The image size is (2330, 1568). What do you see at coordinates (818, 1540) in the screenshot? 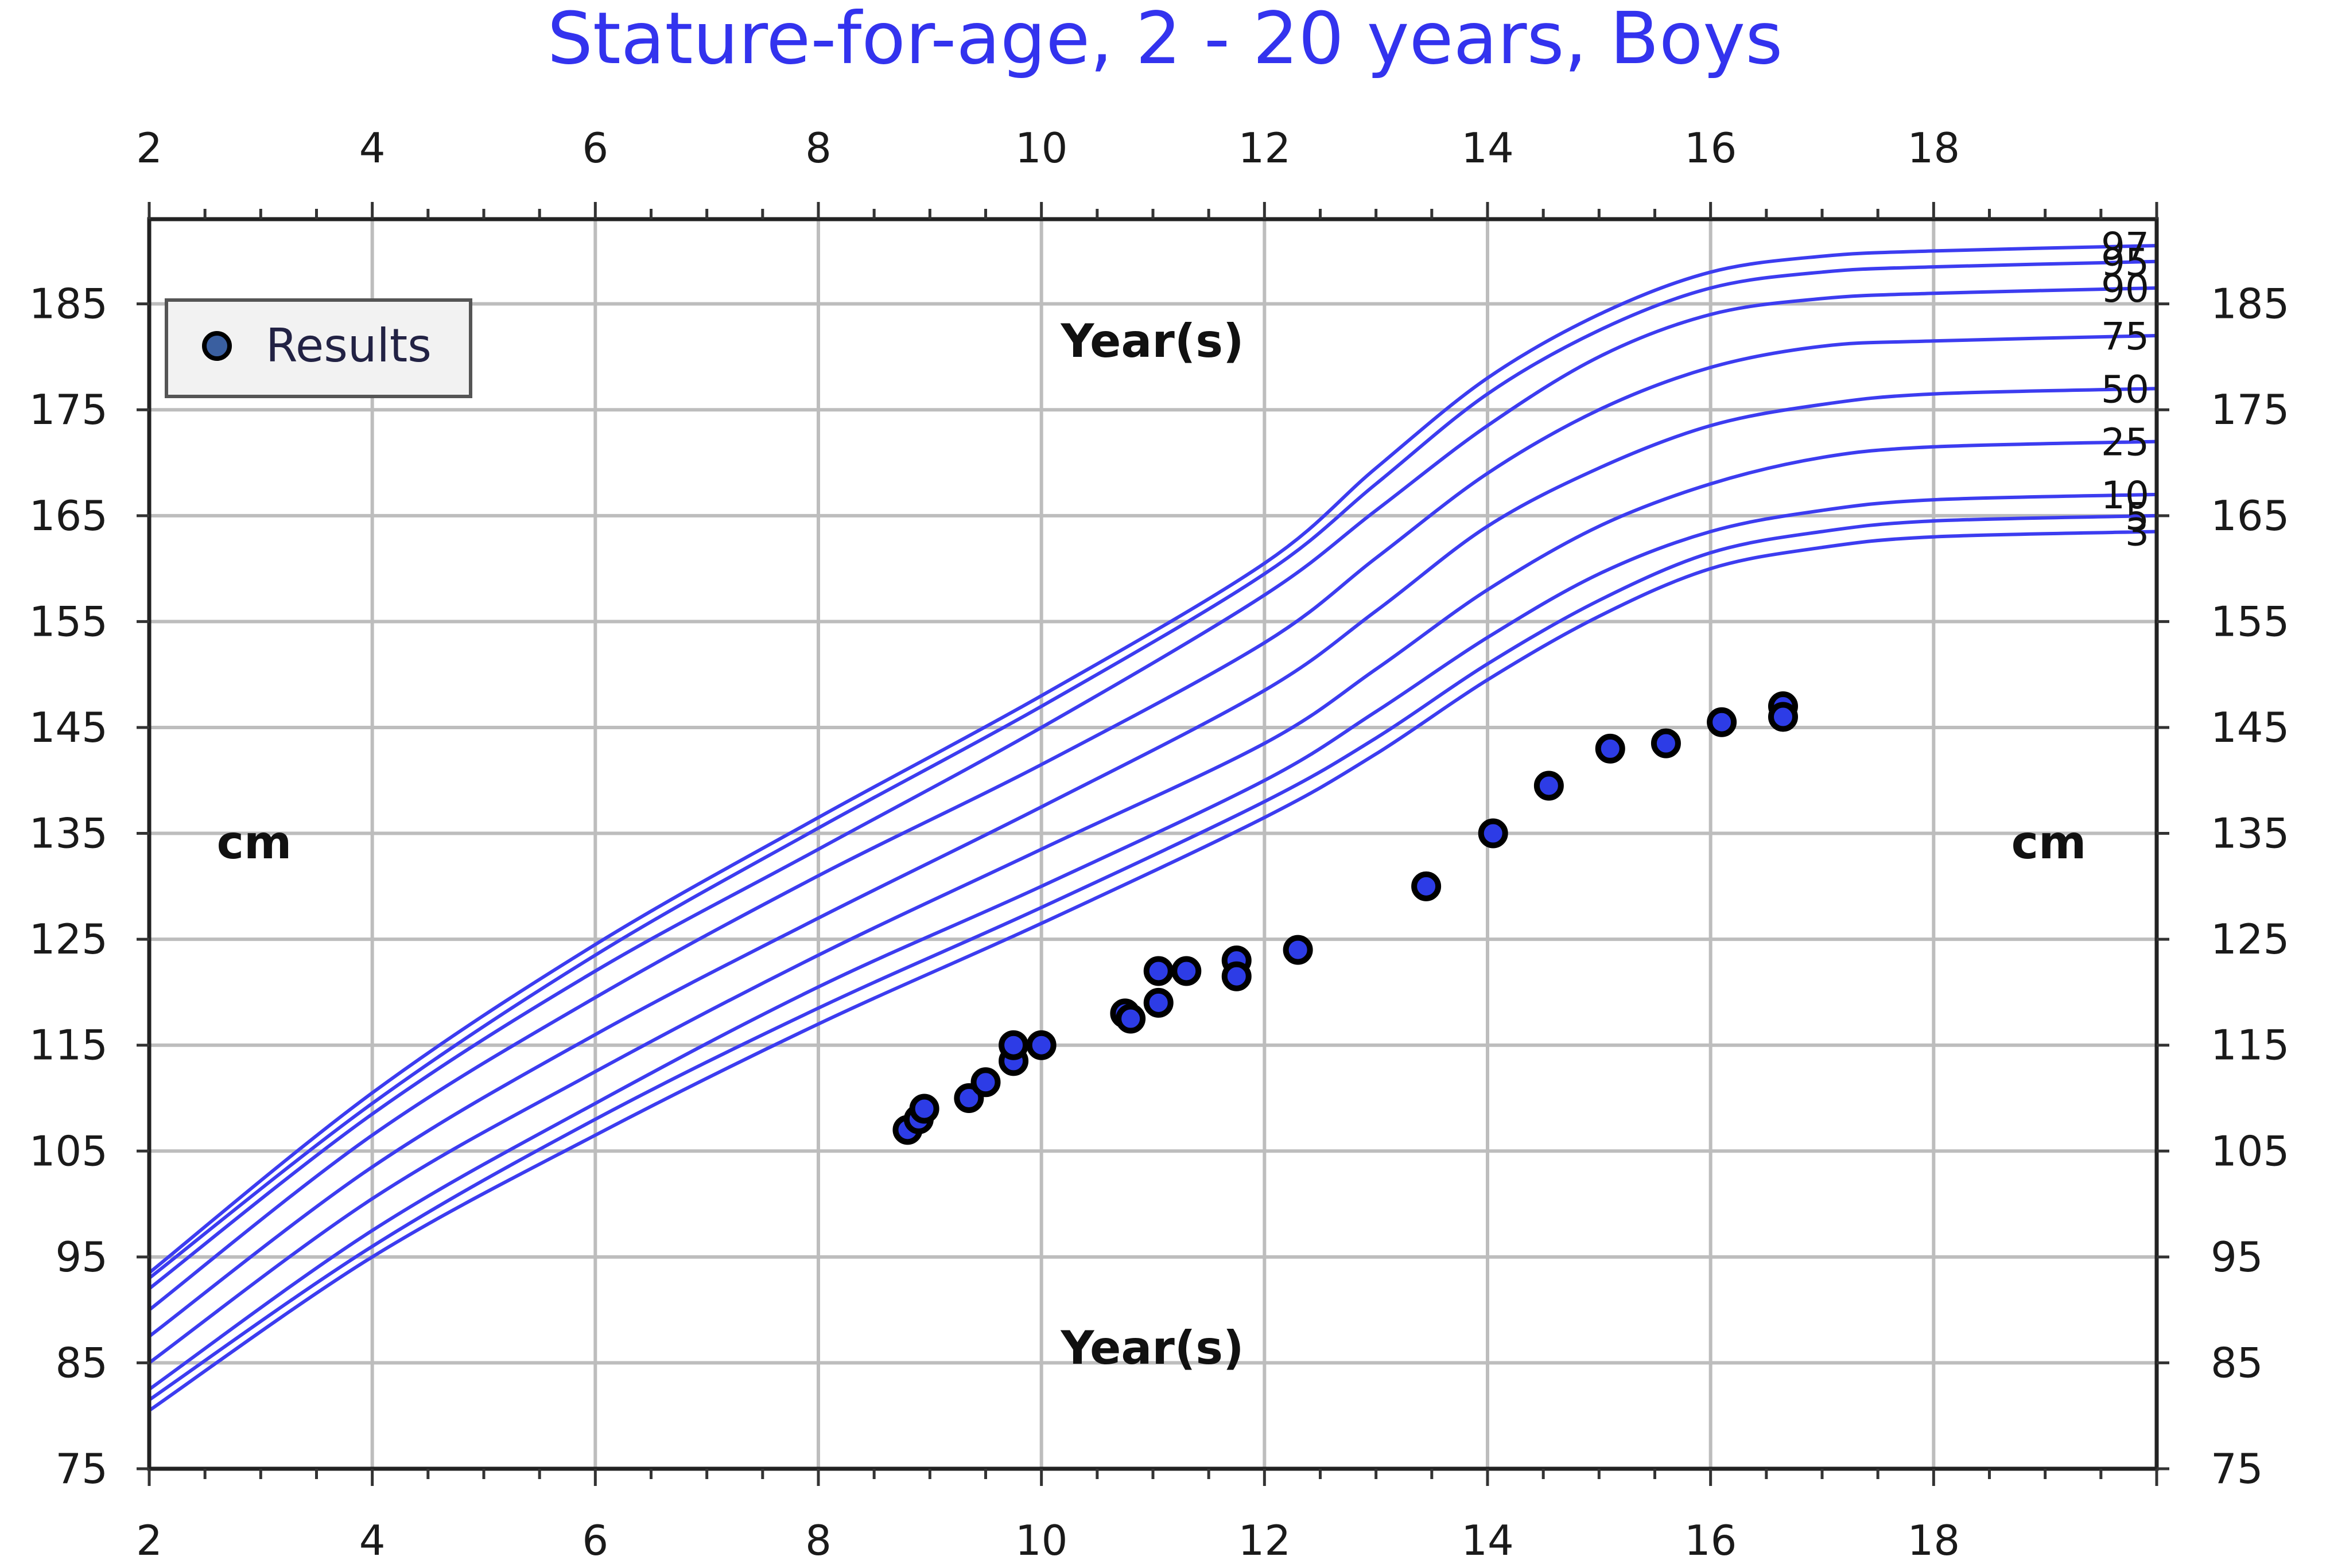
I see `x-tick-label-bottom-8: 8` at bounding box center [818, 1540].